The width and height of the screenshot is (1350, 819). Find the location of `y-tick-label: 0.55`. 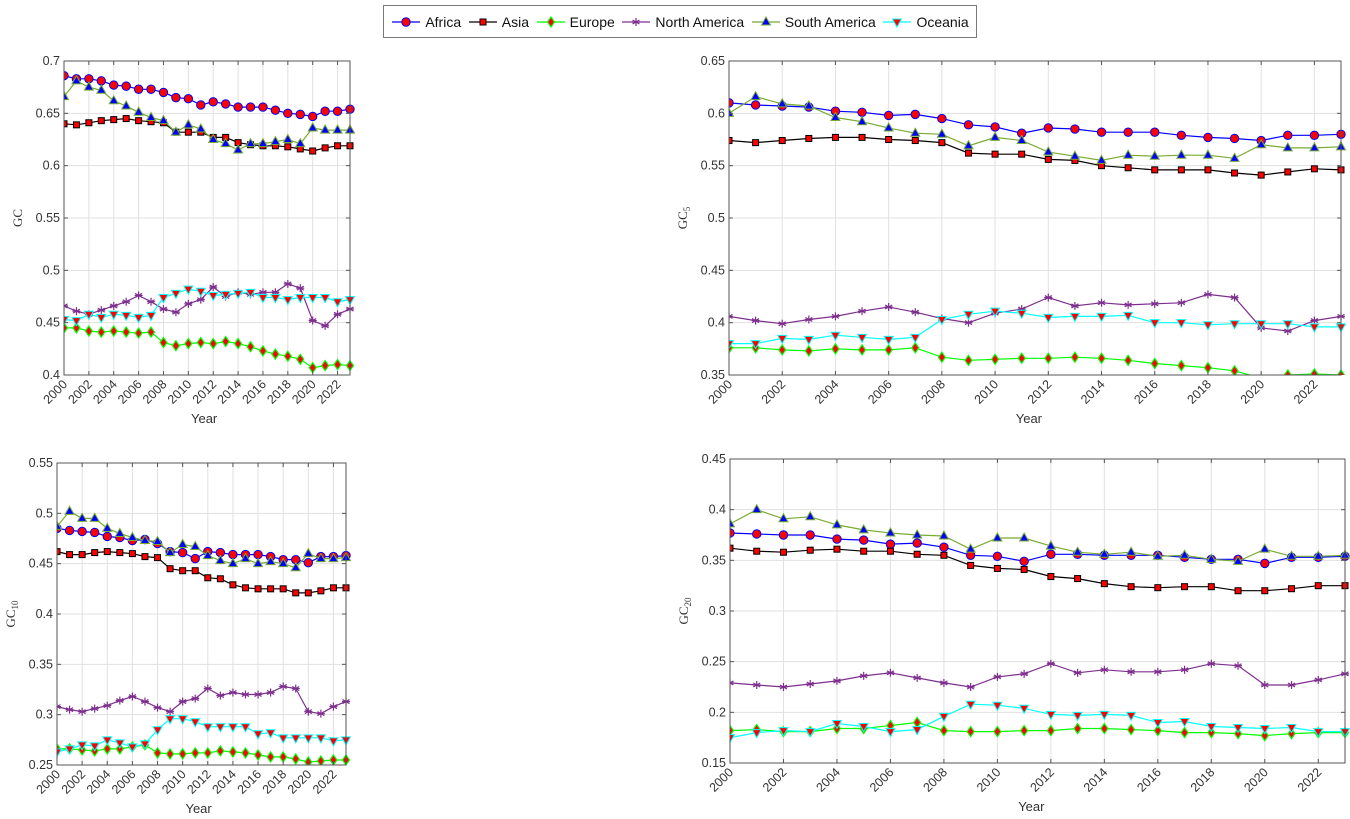

y-tick-label: 0.55 is located at coordinates (48, 218).